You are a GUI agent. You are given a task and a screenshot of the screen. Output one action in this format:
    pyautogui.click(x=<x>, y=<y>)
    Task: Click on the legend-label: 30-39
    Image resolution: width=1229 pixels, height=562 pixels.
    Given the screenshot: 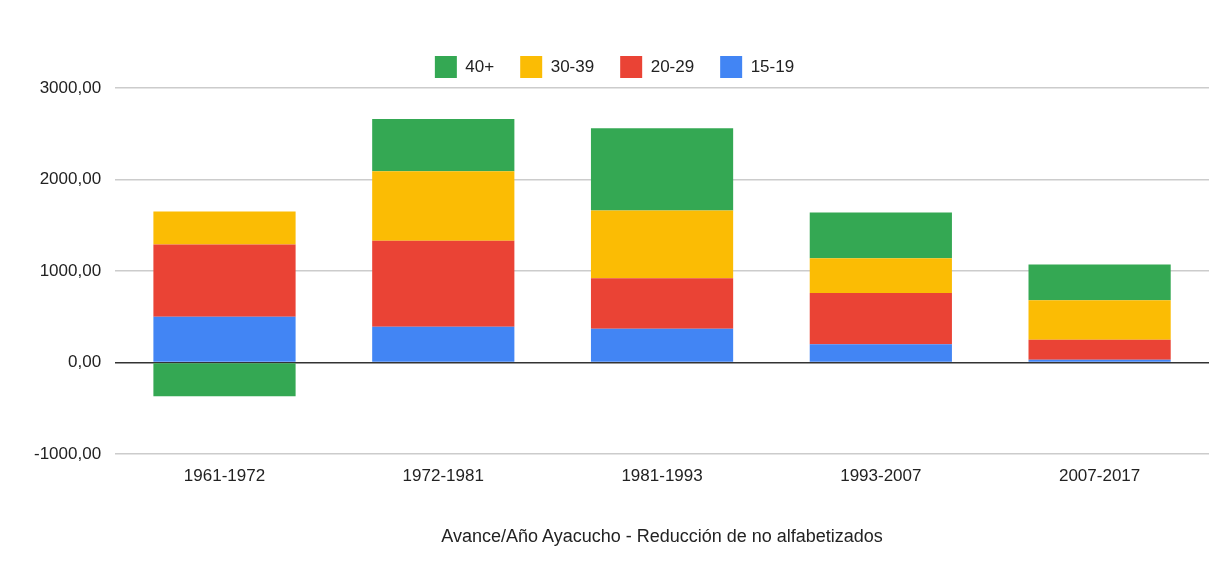 What is the action you would take?
    pyautogui.click(x=572, y=66)
    